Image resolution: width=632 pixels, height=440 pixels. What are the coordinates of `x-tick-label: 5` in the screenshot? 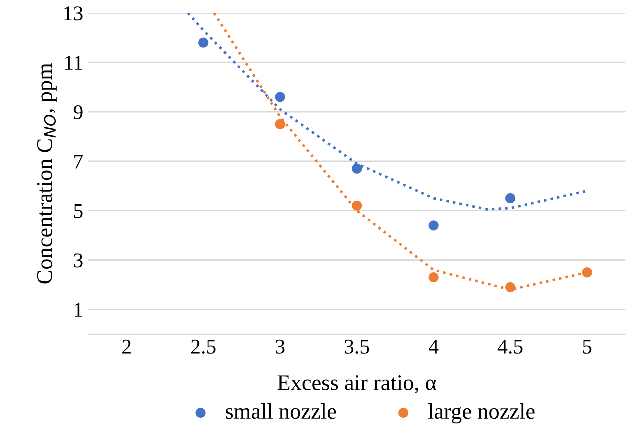 It's located at (587, 347).